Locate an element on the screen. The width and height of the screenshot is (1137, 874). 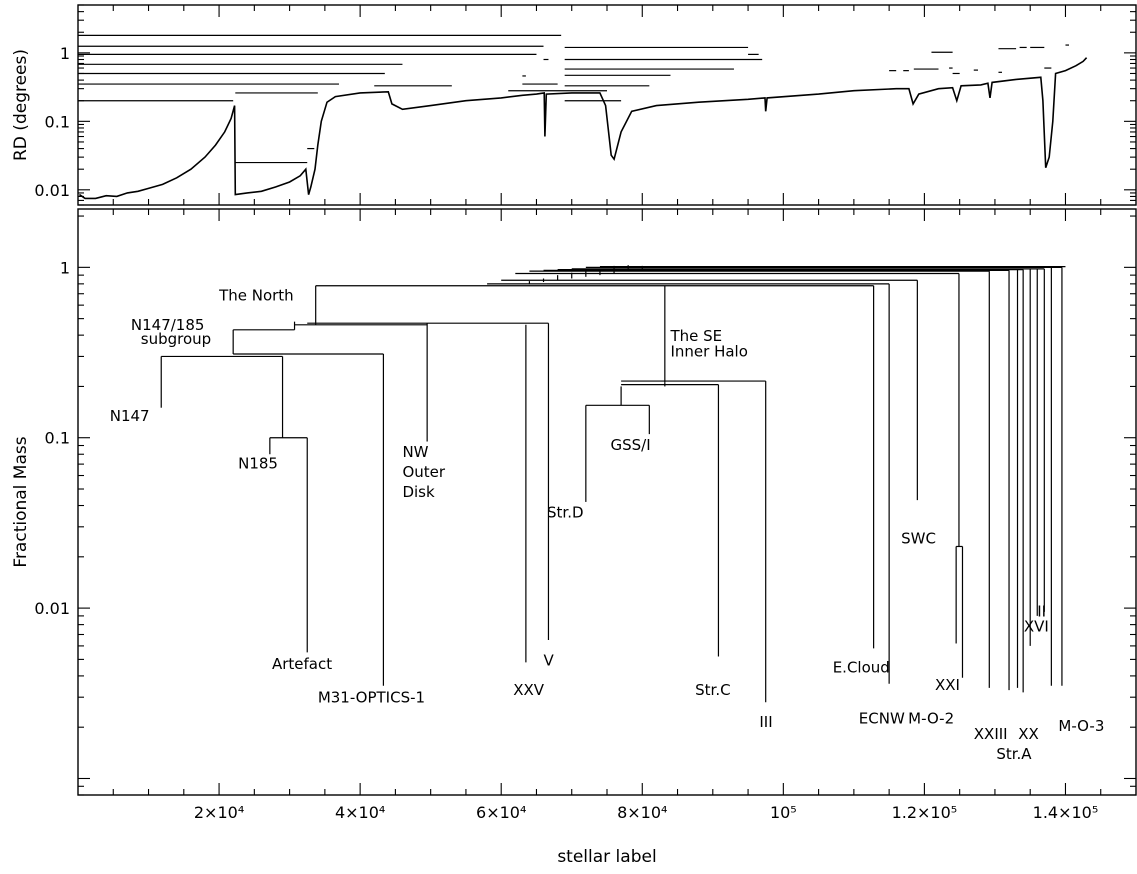
dendrogram-y-tick-labels: 0.01 0.1 1 is located at coordinates (52, 438).